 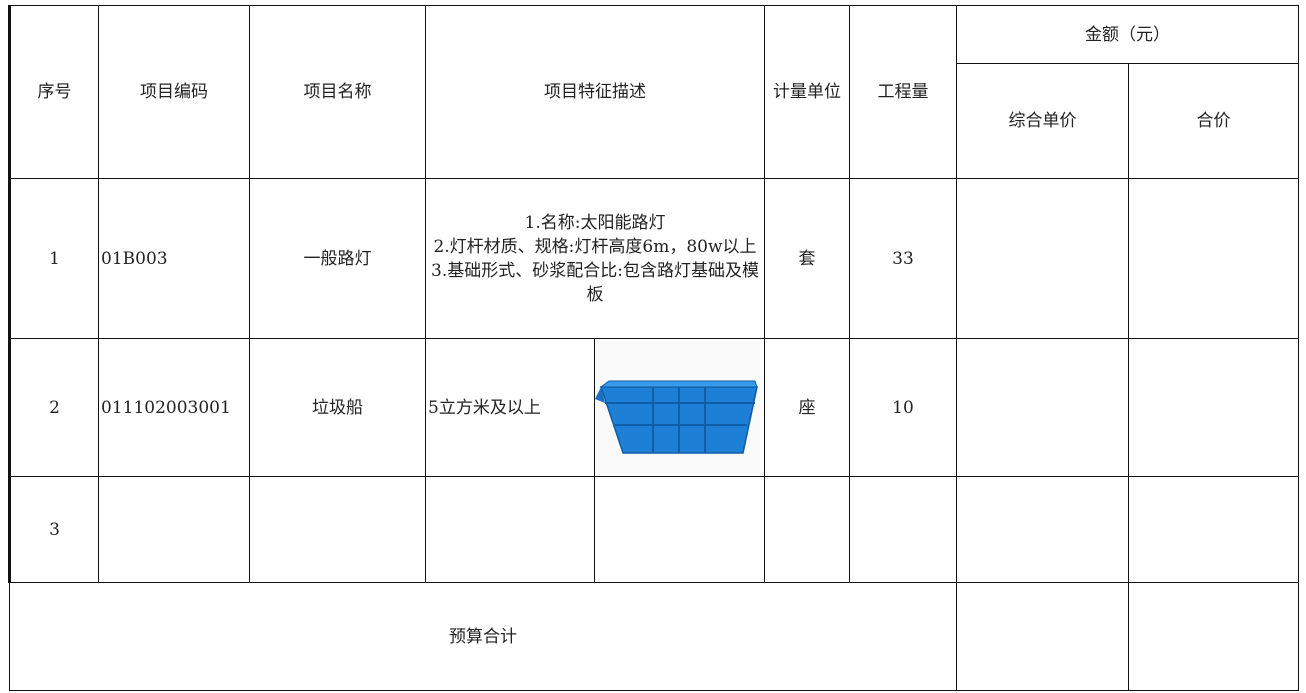 I want to click on cell: 垃圾船, so click(x=337, y=407).